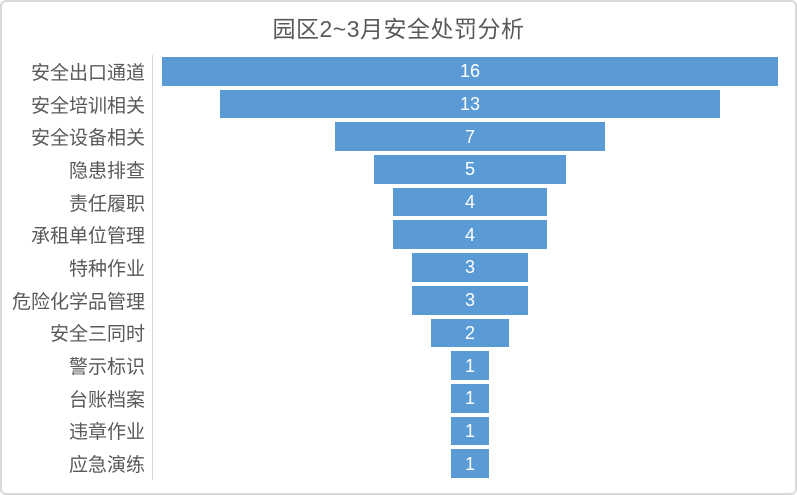 Image resolution: width=797 pixels, height=495 pixels. What do you see at coordinates (78, 302) in the screenshot?
I see `category-label: 危险化学品管理` at bounding box center [78, 302].